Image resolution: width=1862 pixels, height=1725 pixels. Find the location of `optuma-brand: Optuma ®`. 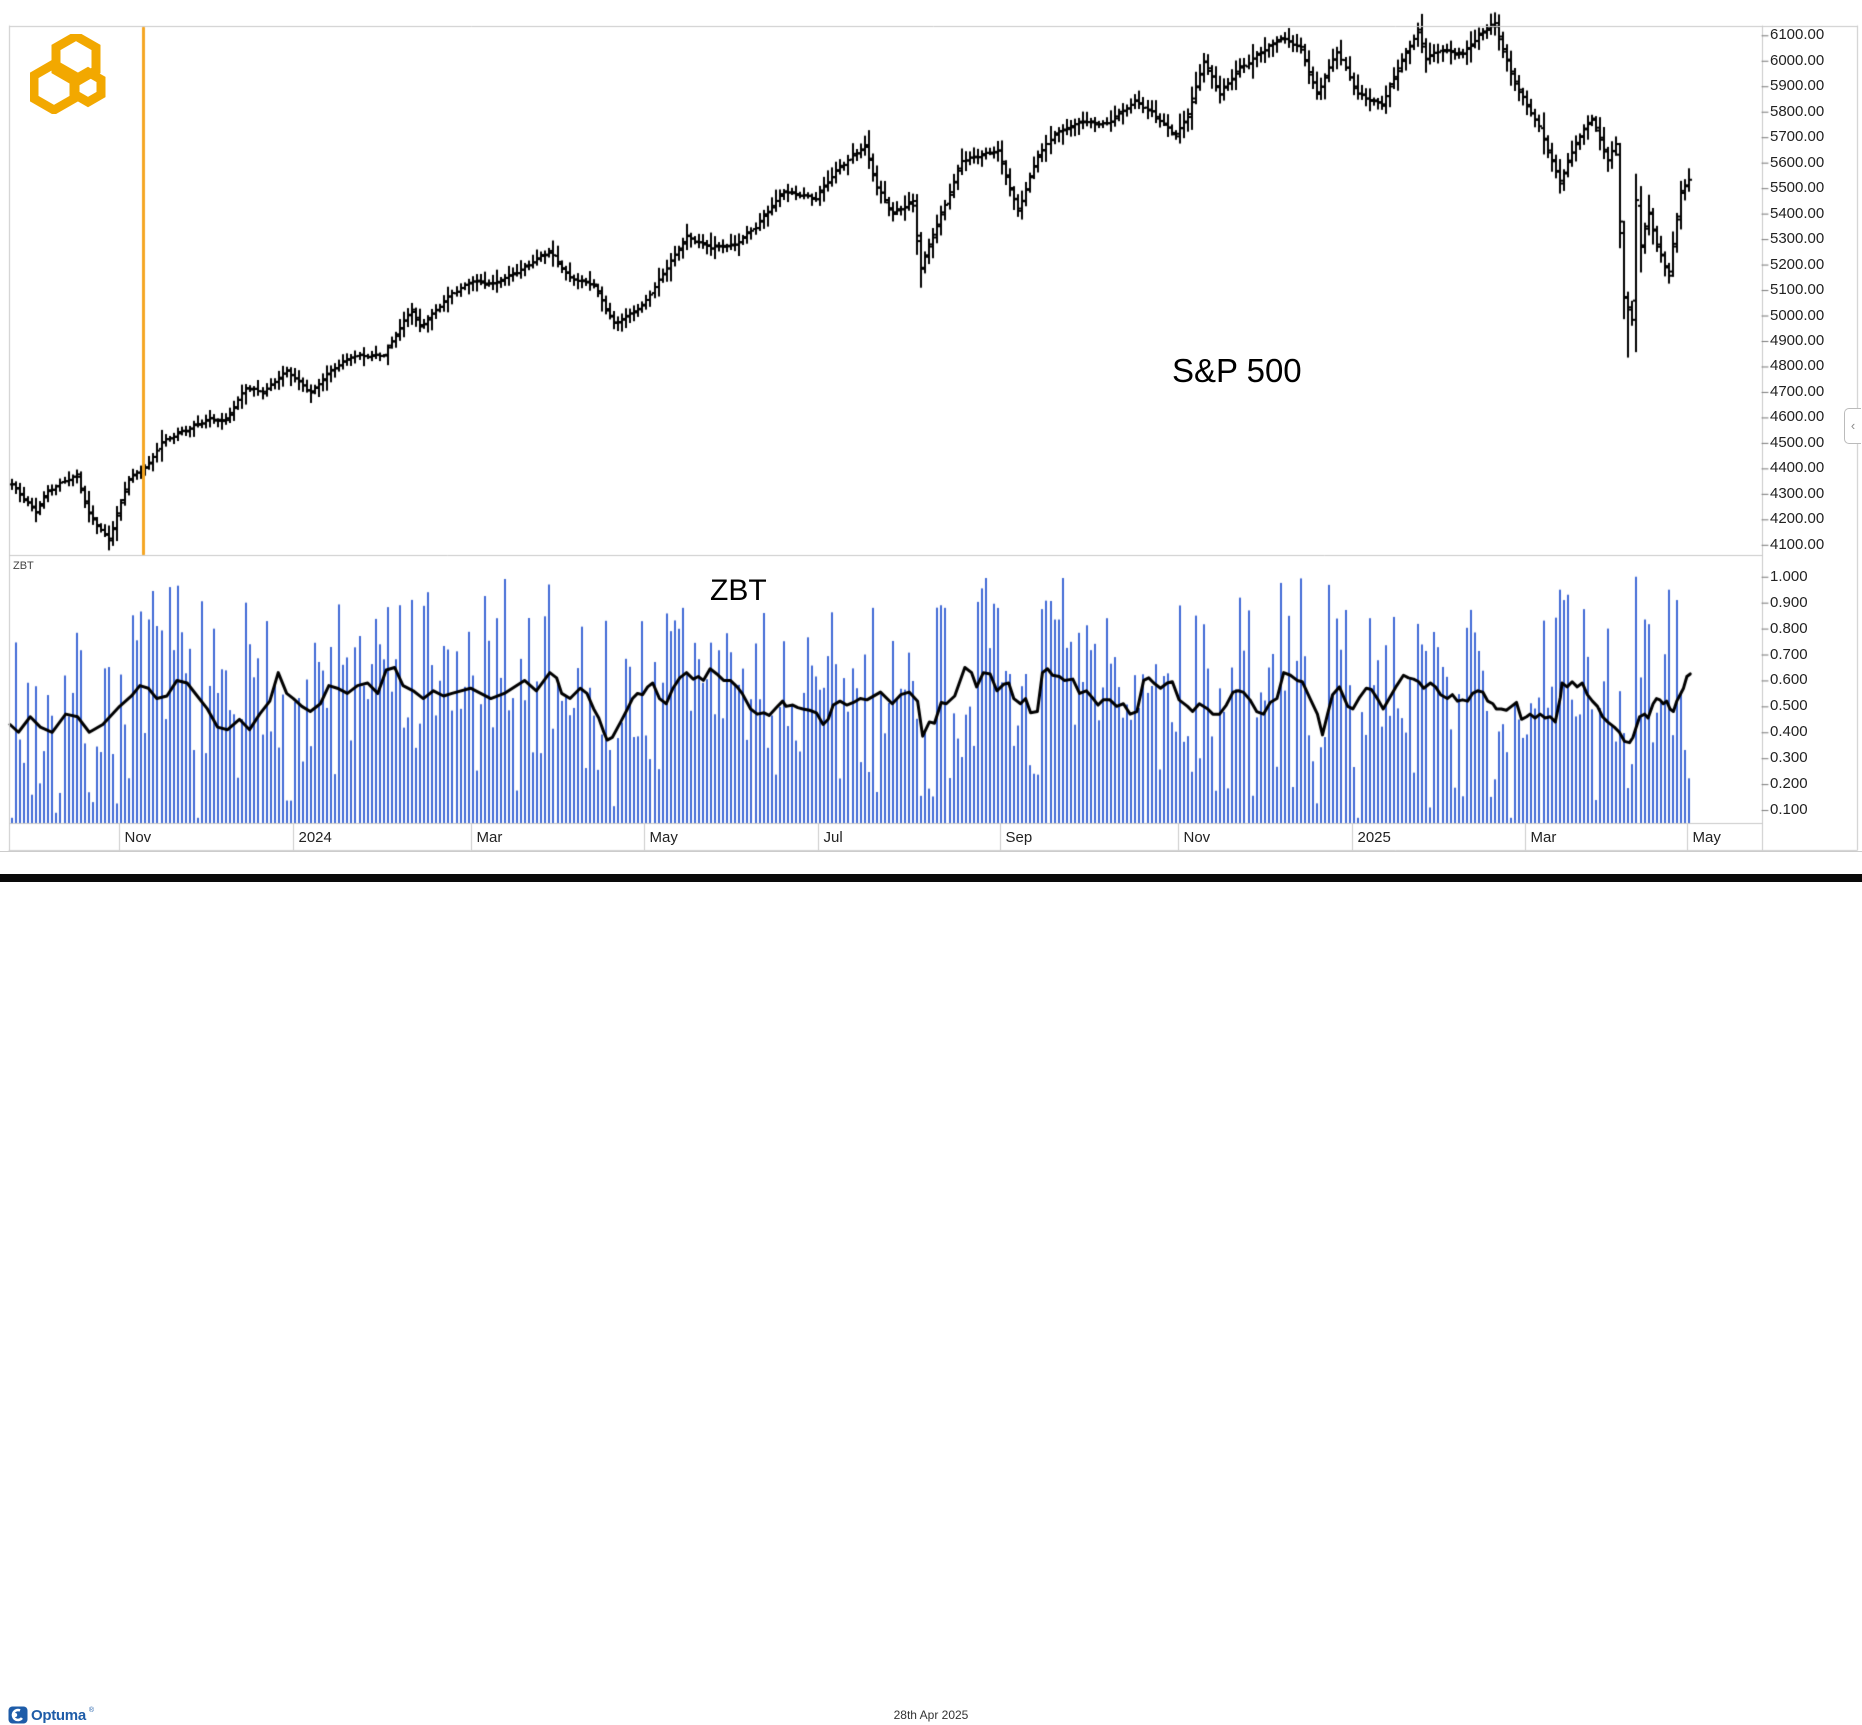

optuma-brand: Optuma ® is located at coordinates (51, 1715).